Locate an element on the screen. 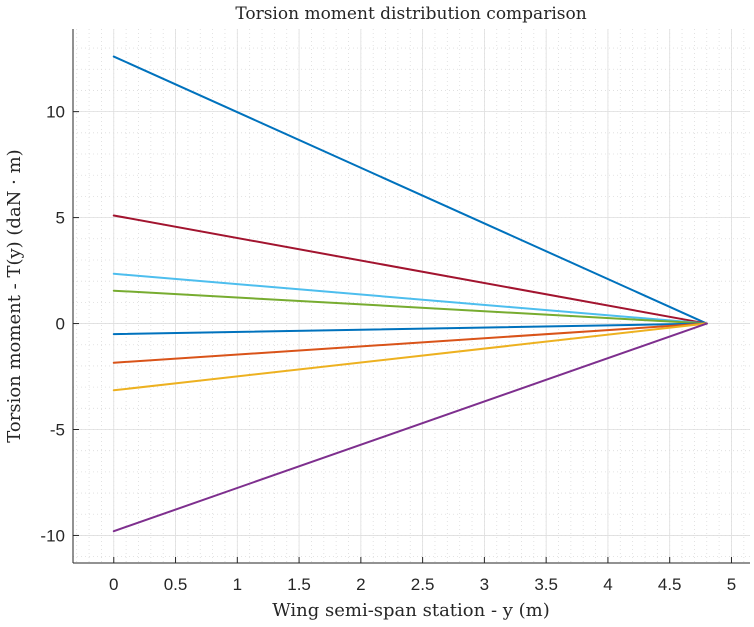 The height and width of the screenshot is (627, 754). y-tick-labels: -10 -5 0 5 10 is located at coordinates (52, 324).